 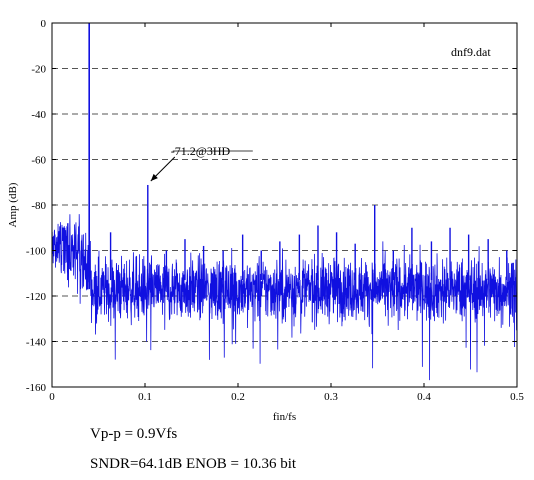 What do you see at coordinates (134, 434) in the screenshot?
I see `vpp-caption: Vp-p = 0.9Vfs` at bounding box center [134, 434].